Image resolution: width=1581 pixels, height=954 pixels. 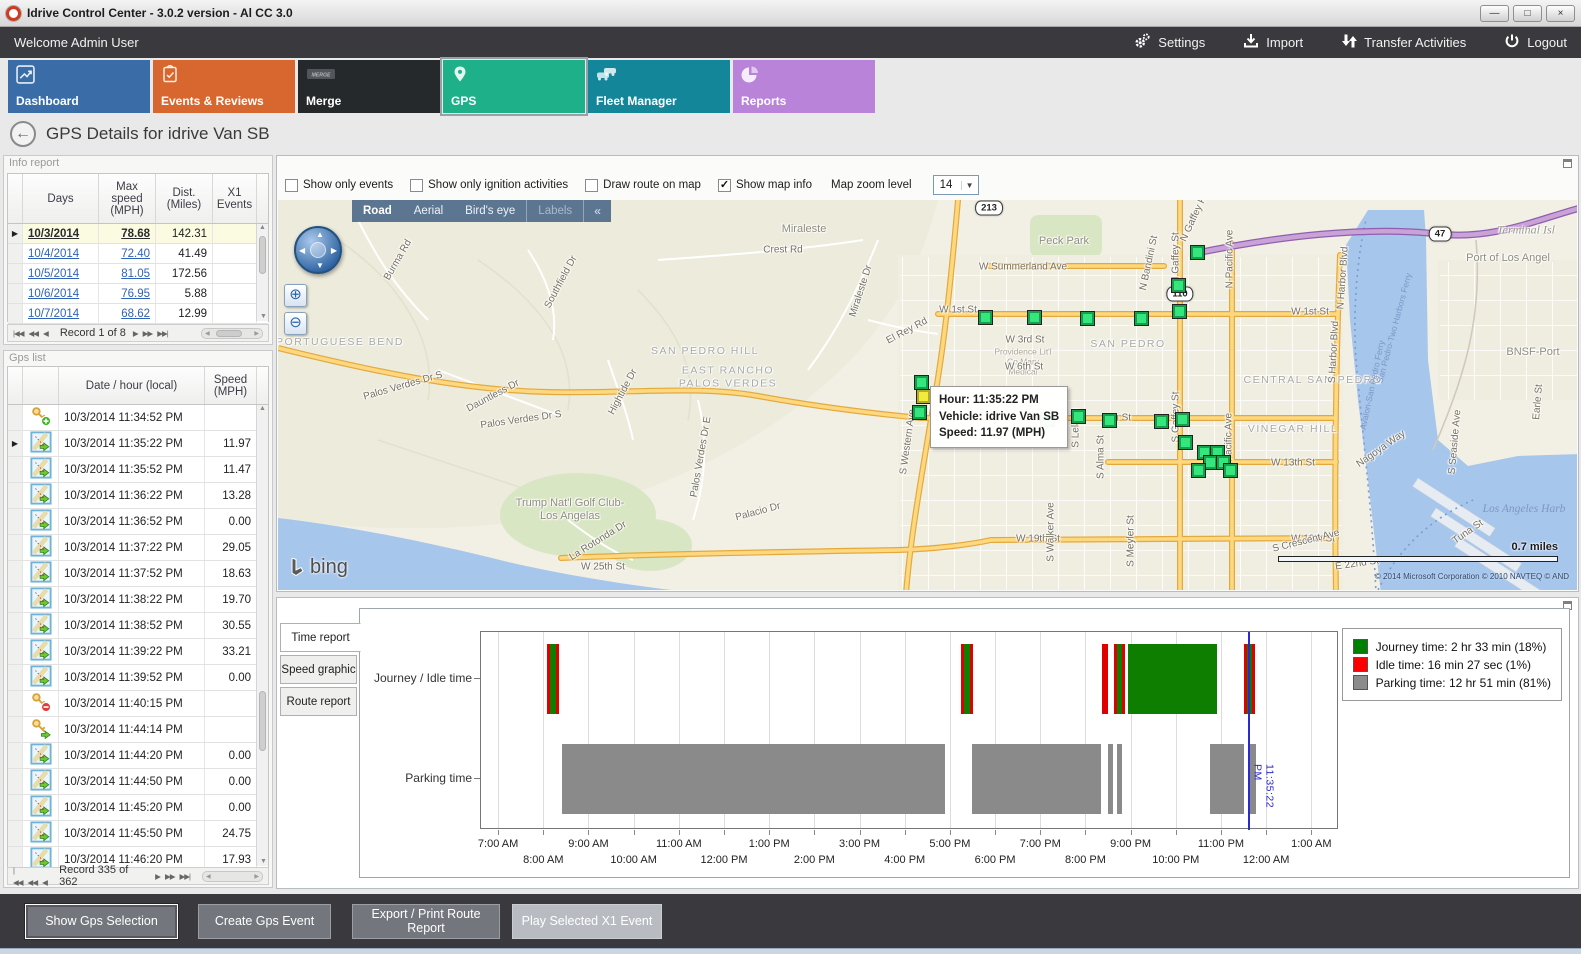 I want to click on minimize-button: —, so click(x=1494, y=13).